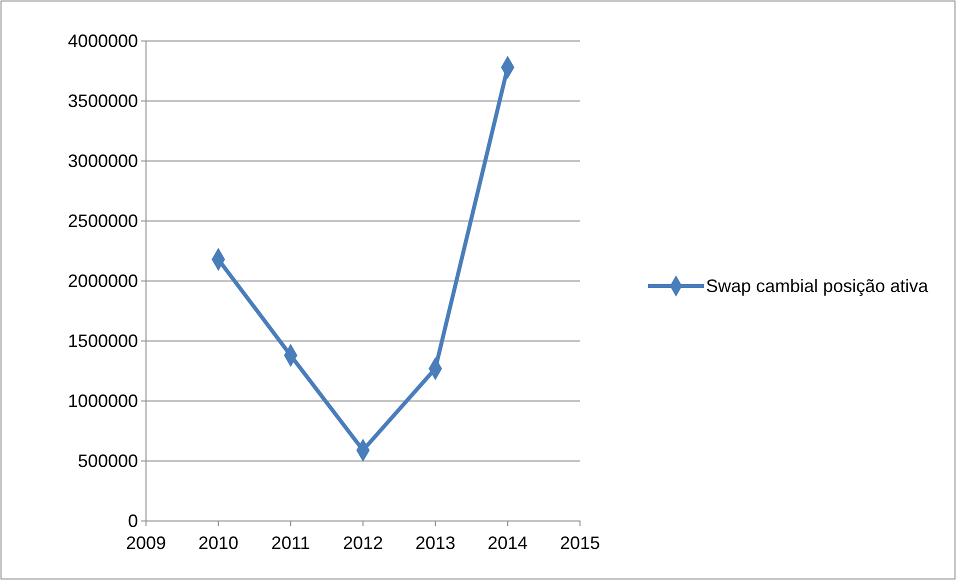 The height and width of the screenshot is (580, 956). Describe the element at coordinates (508, 542) in the screenshot. I see `x-tick-label: 2014` at that location.